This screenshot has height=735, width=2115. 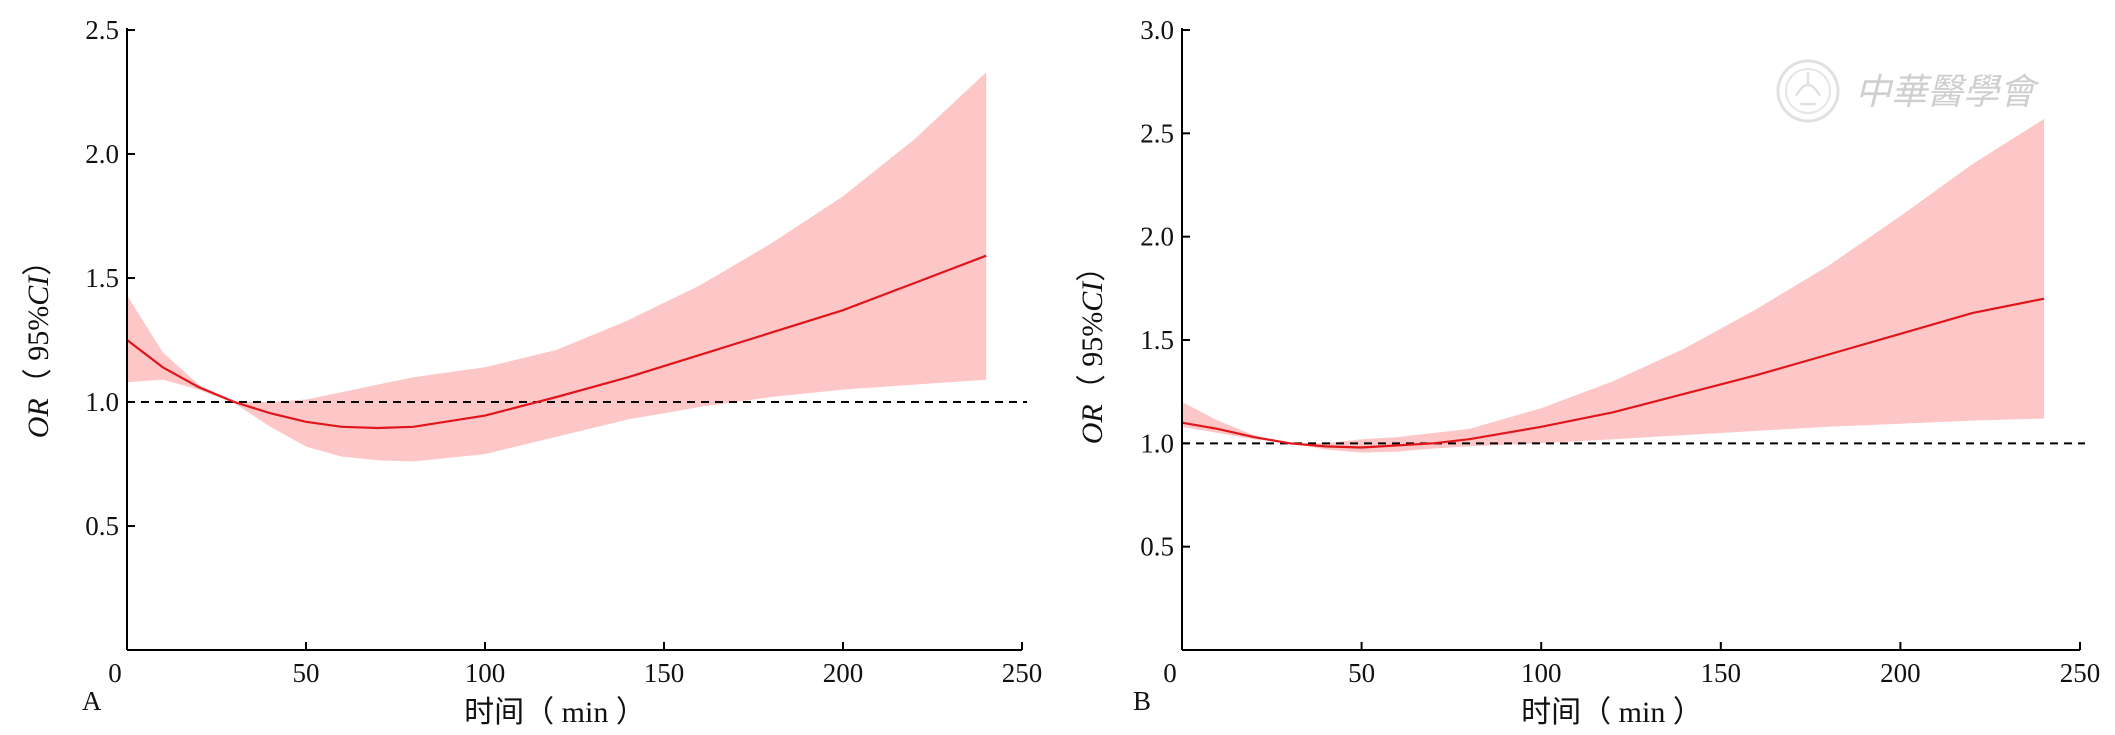 I want to click on watermark: 中華醫學會, so click(x=1908, y=91).